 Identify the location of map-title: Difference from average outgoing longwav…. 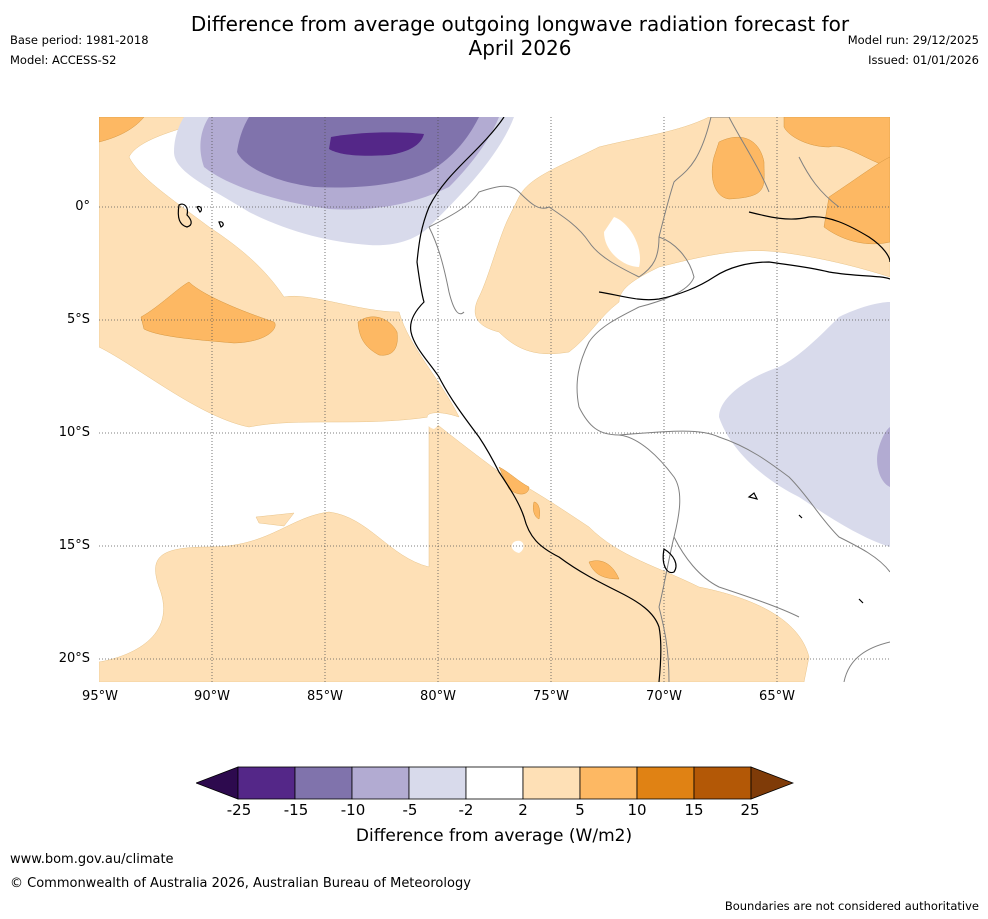
(520, 36).